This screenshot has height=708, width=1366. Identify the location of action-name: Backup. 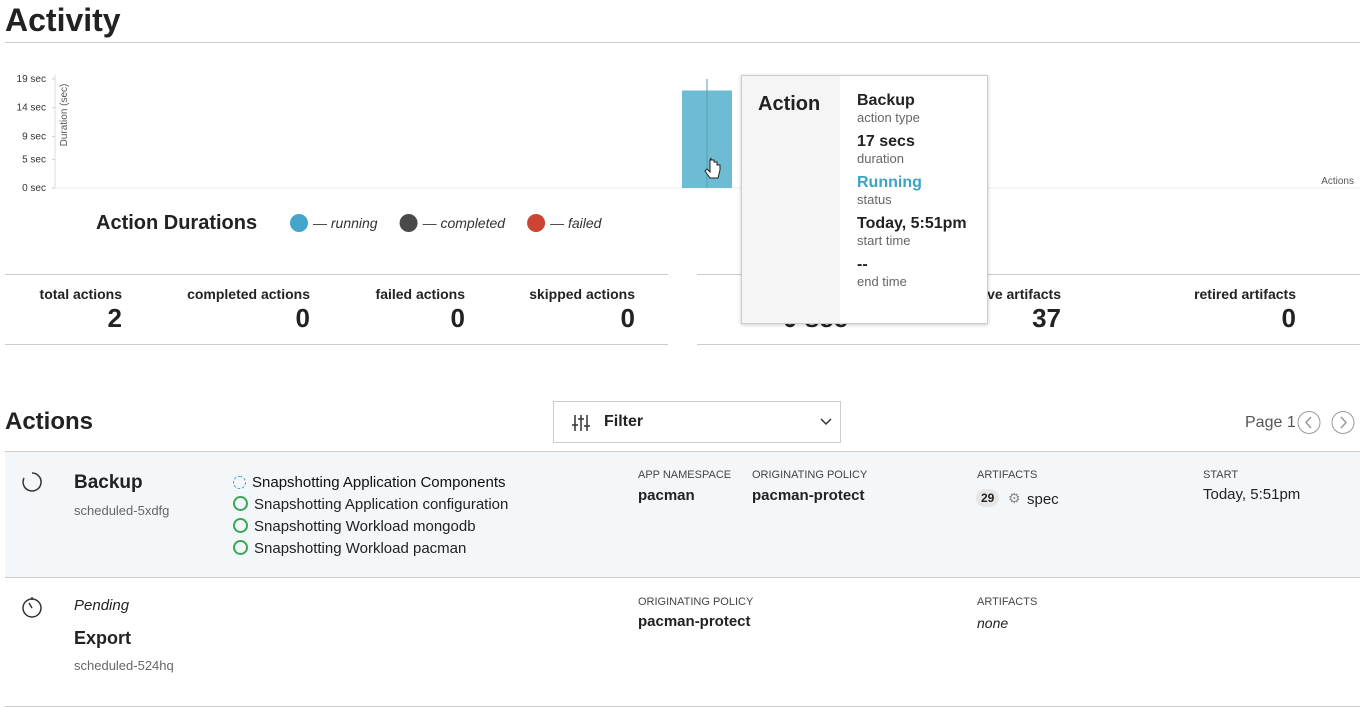
(108, 482).